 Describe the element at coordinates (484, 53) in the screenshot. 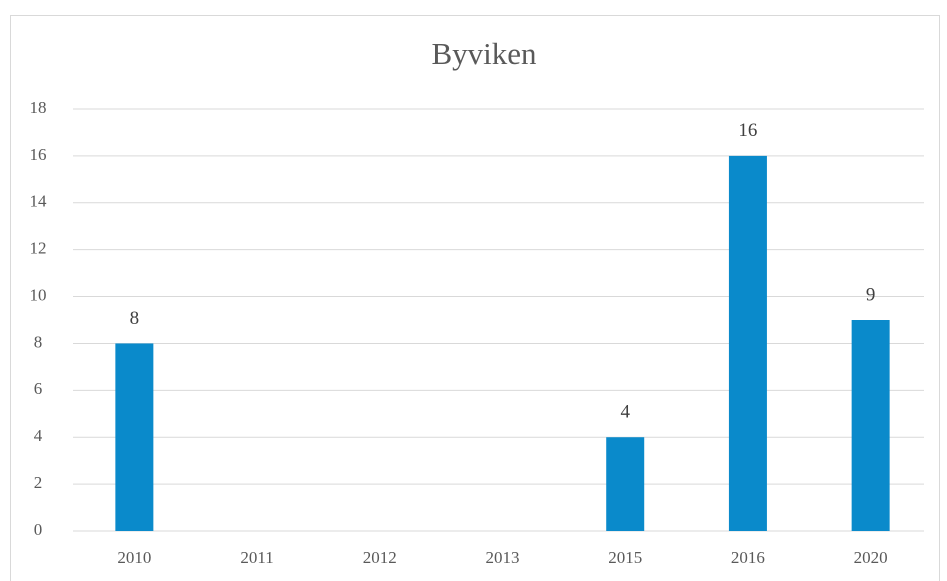

I see `chart-title: Byviken` at that location.